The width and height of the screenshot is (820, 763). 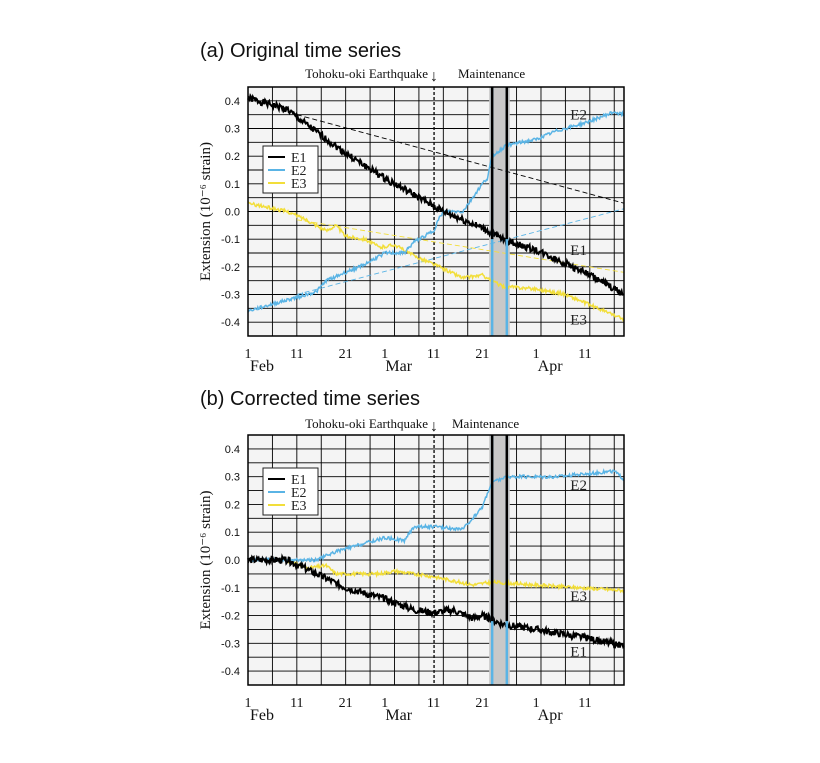 What do you see at coordinates (460, 251) in the screenshot?
I see `trend-line-e2` at bounding box center [460, 251].